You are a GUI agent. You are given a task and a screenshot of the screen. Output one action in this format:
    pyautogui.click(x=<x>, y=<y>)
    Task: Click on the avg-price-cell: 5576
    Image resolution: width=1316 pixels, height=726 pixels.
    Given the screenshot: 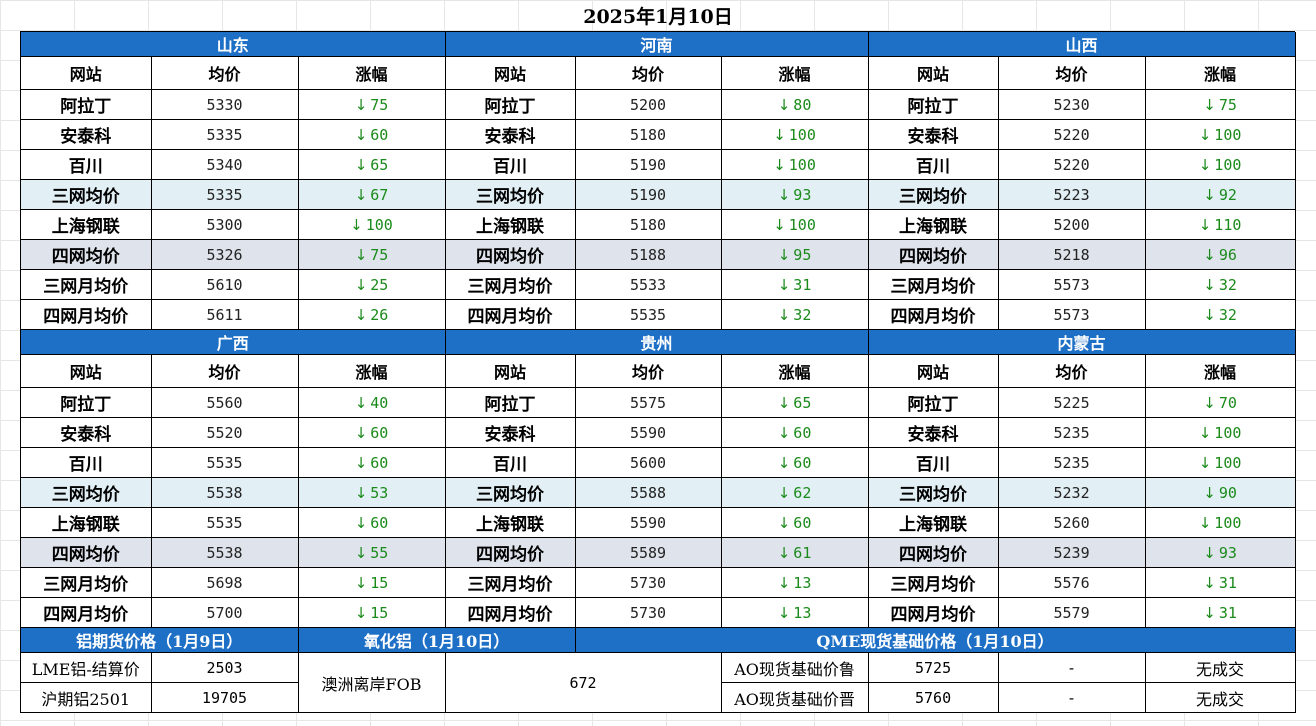 What is the action you would take?
    pyautogui.click(x=1072, y=582)
    